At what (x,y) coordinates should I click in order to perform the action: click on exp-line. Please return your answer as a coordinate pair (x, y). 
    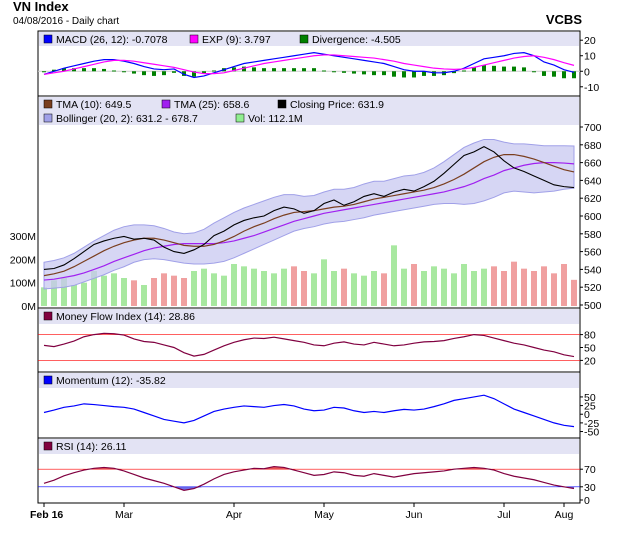
    Looking at the image, I should click on (309, 64).